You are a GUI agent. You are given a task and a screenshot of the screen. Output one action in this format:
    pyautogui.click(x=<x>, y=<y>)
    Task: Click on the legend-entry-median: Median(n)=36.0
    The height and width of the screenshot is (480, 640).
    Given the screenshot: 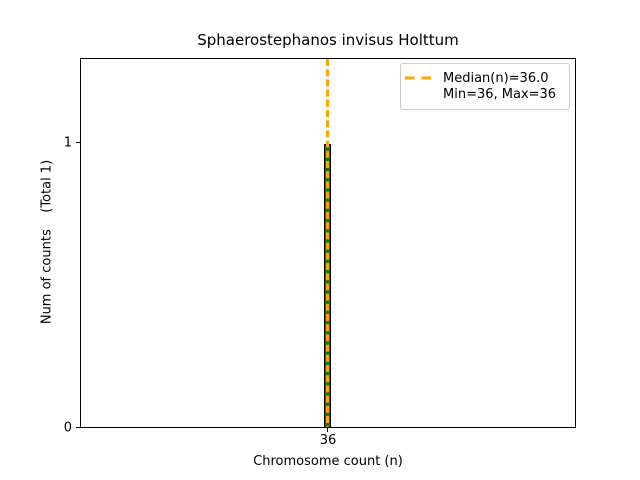 What is the action you would take?
    pyautogui.click(x=484, y=78)
    